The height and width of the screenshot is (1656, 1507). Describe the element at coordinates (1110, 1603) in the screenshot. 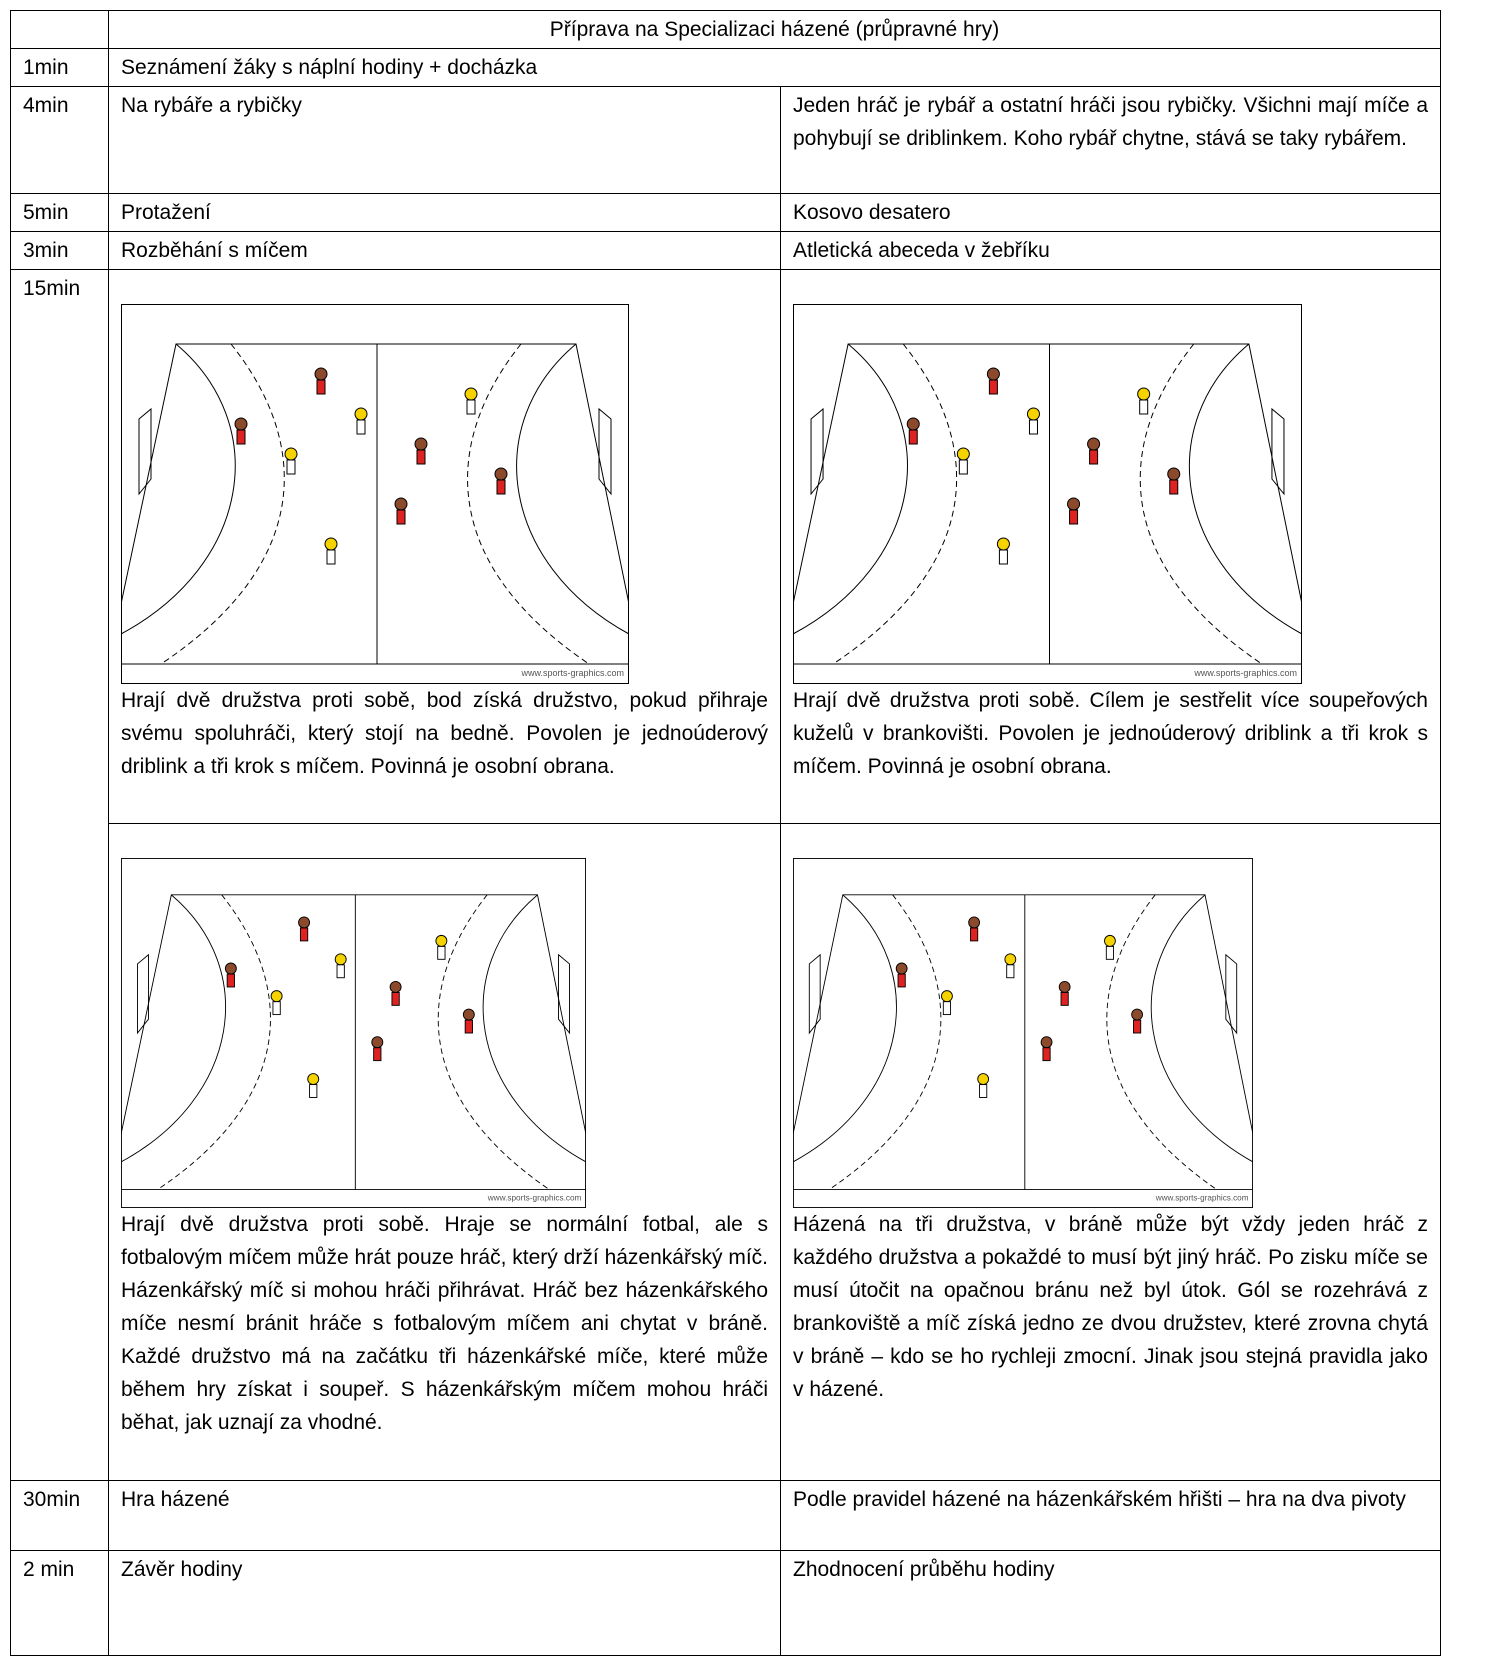

I see `description: Zhodnocení průběhu hodiny` at that location.